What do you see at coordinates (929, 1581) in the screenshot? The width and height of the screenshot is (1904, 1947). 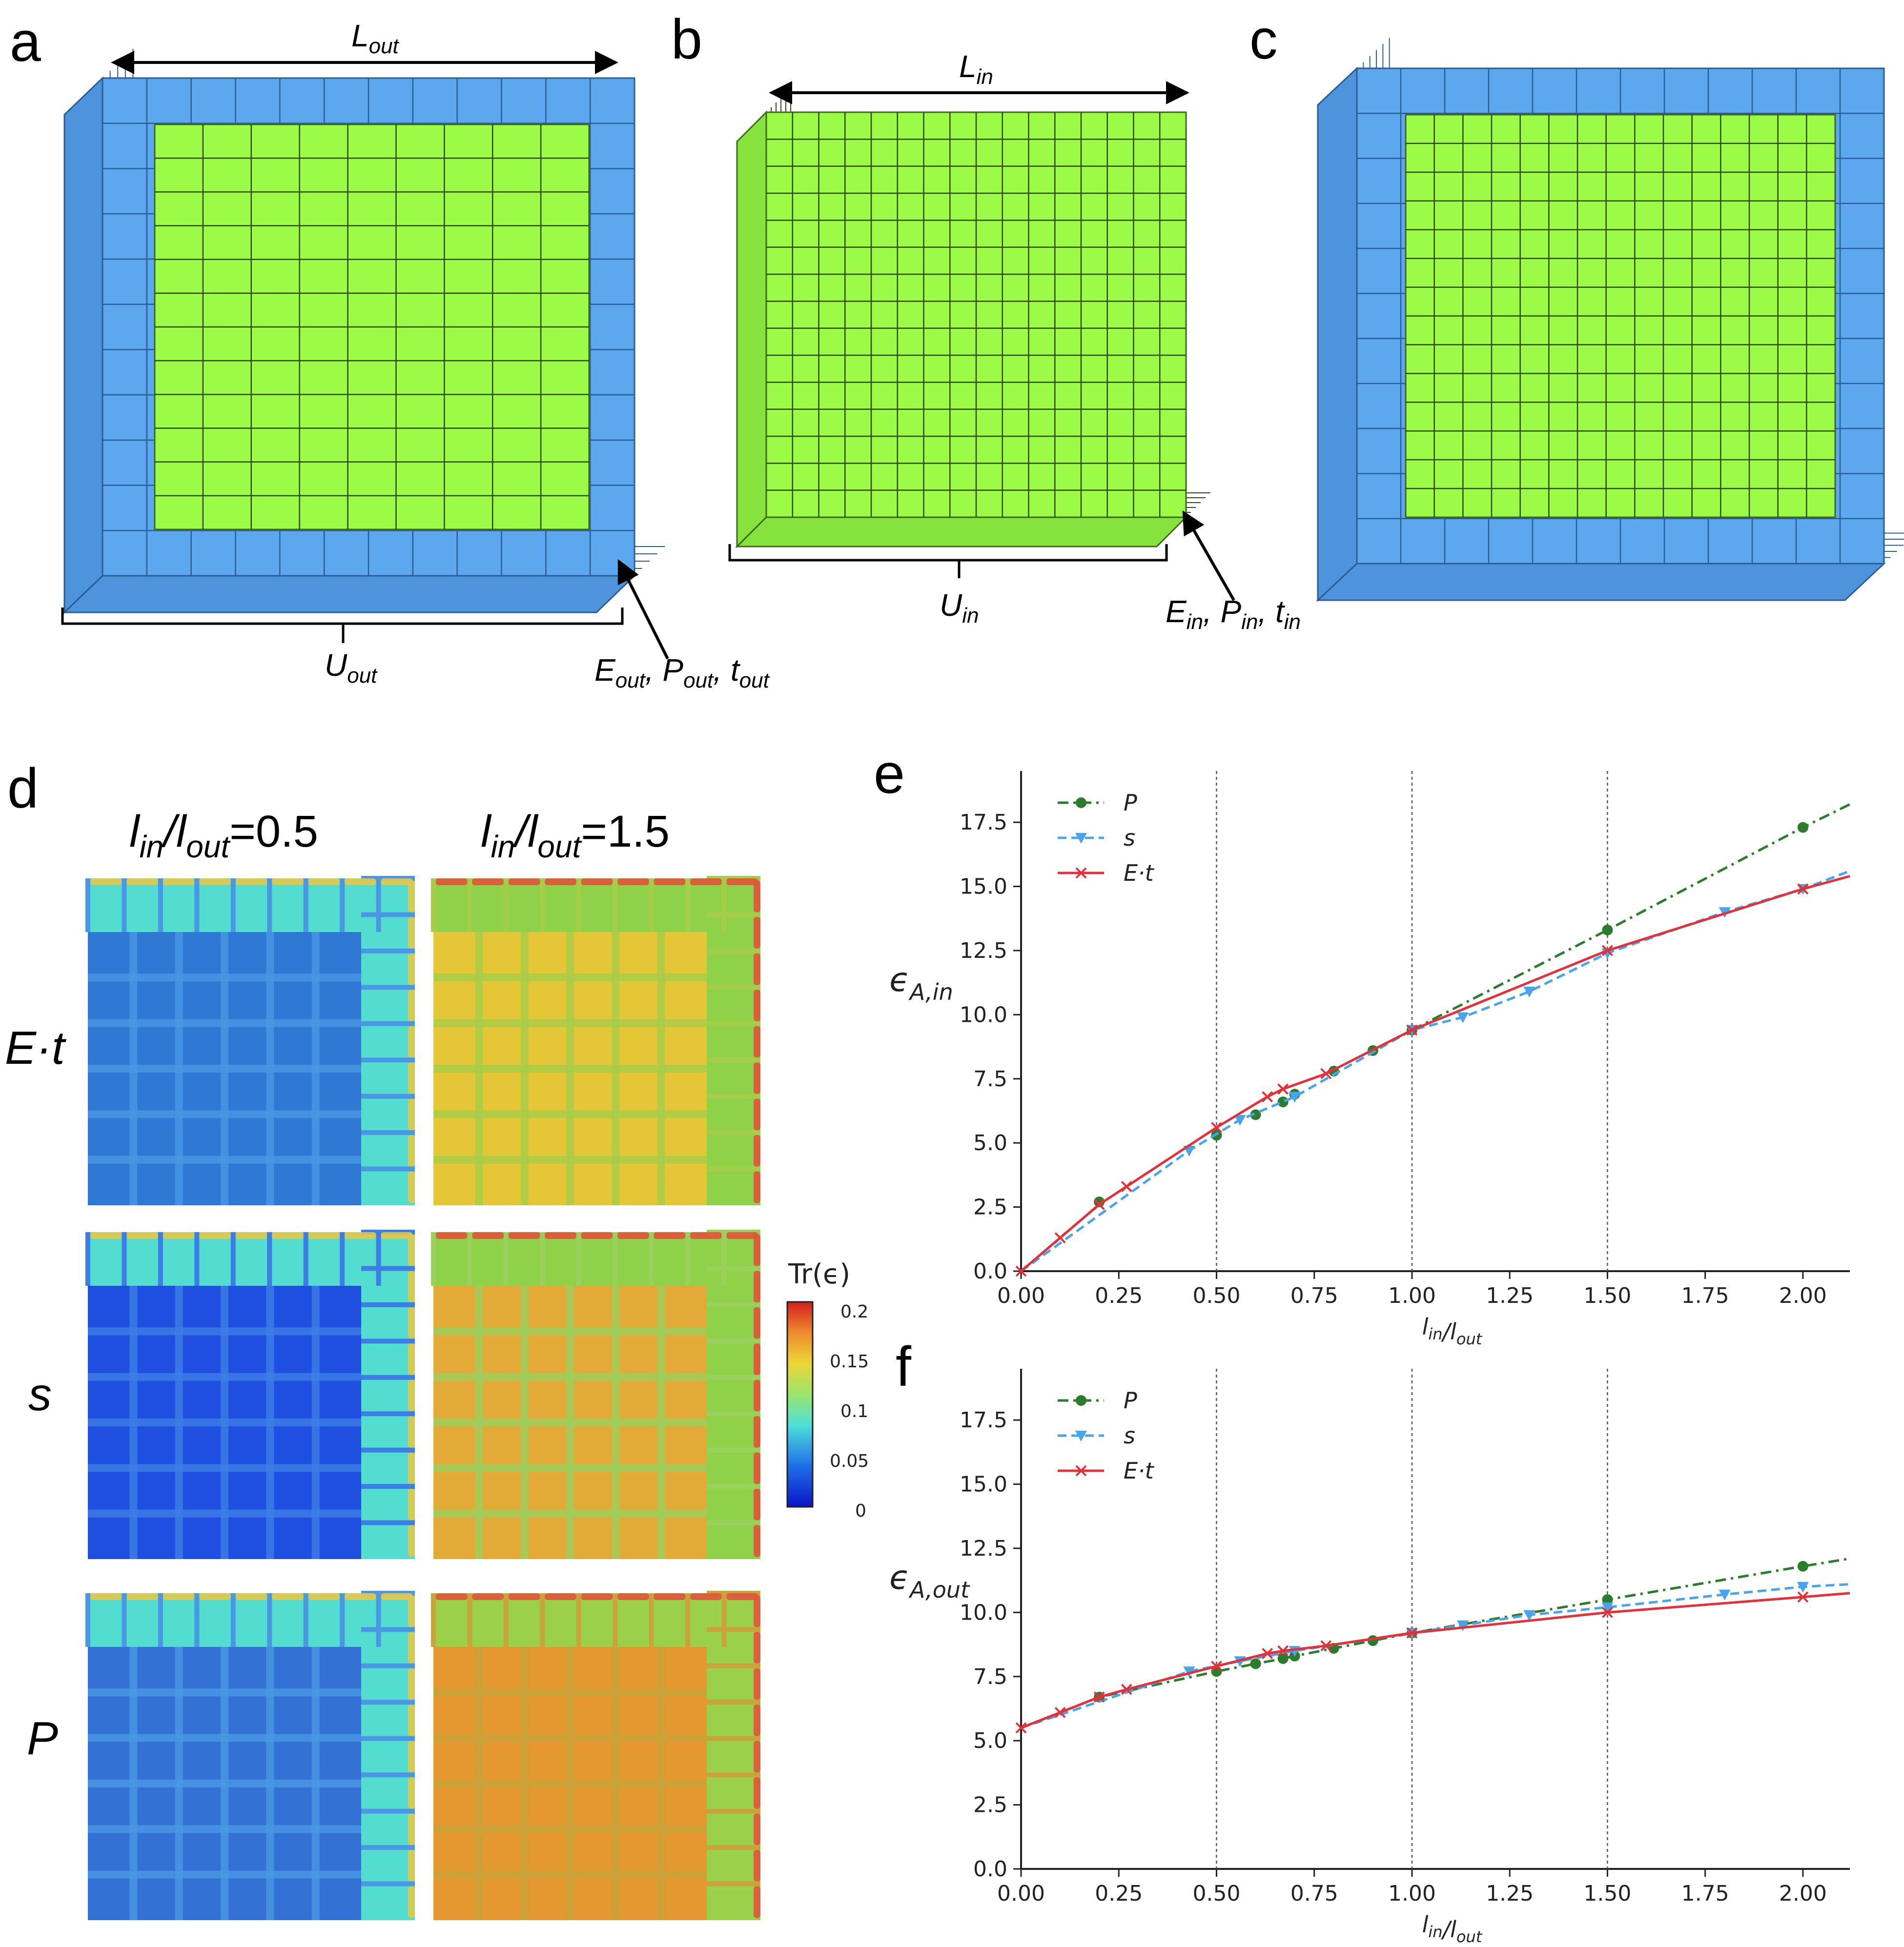 I see `y-axis-label: ϵA,out` at bounding box center [929, 1581].